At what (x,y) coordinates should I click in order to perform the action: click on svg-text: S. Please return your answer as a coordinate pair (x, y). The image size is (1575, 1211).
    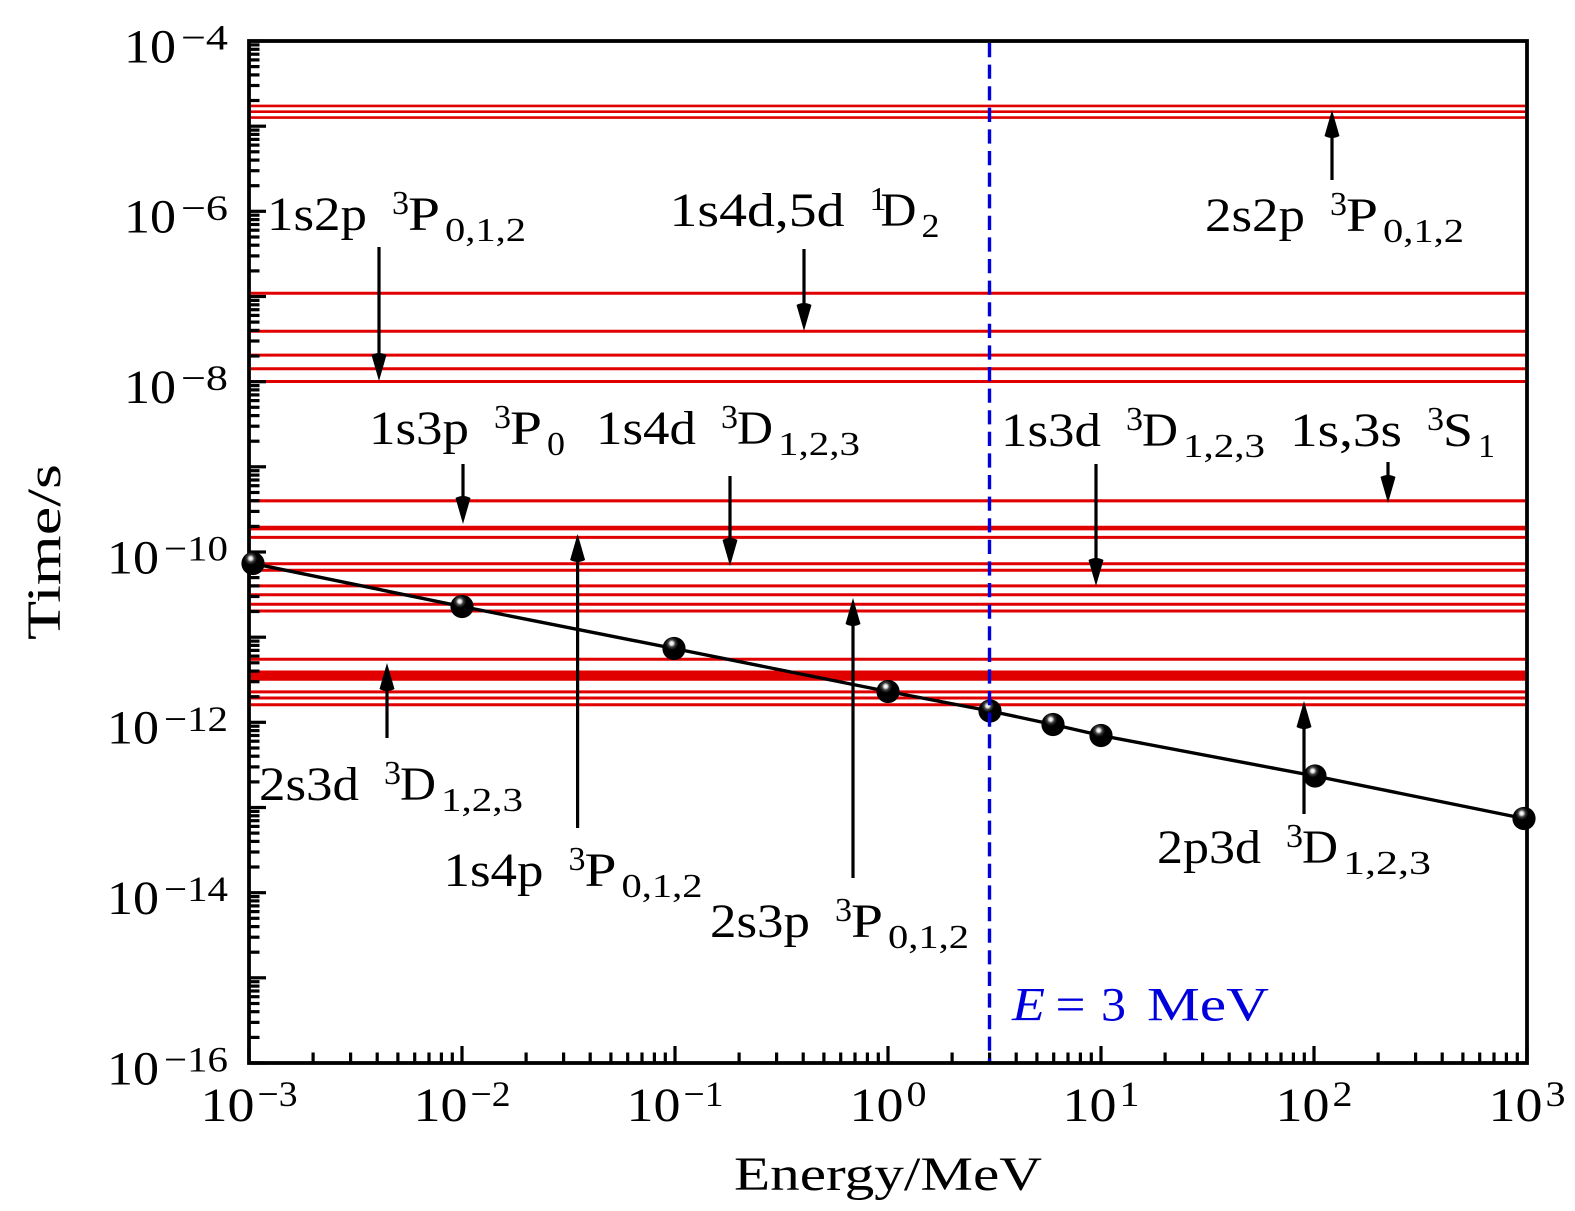
    Looking at the image, I should click on (1458, 430).